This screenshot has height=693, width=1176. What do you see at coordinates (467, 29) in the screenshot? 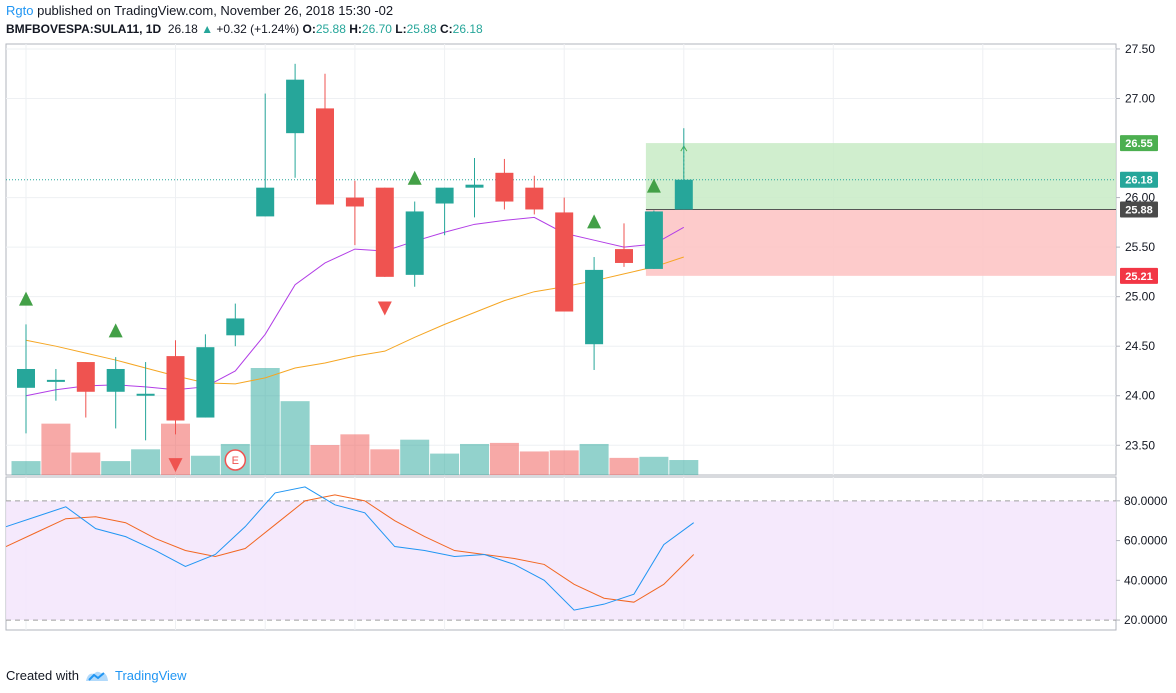
I see `close-value: 26.18` at bounding box center [467, 29].